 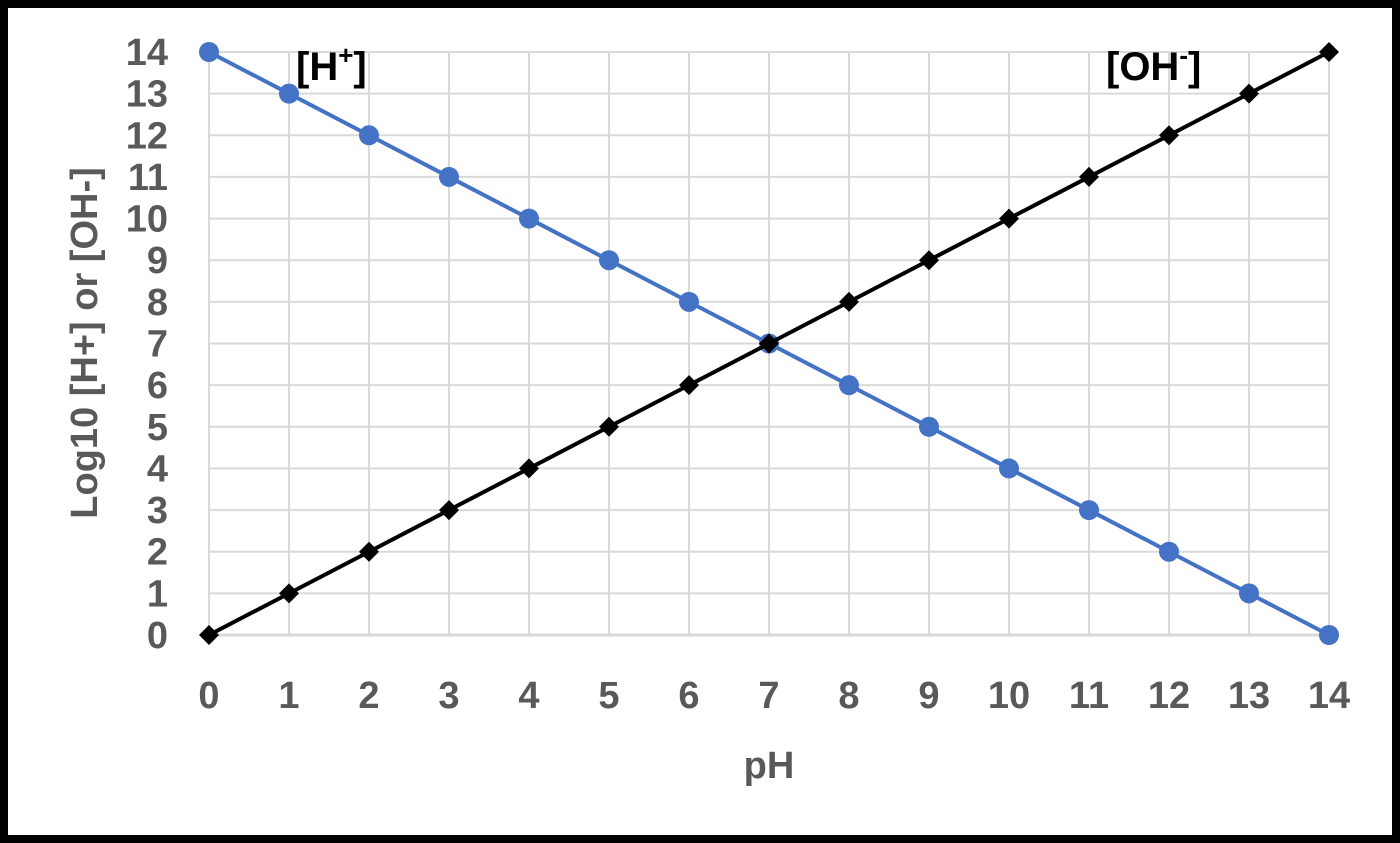 I want to click on x-tick-label: 9, so click(x=928, y=696).